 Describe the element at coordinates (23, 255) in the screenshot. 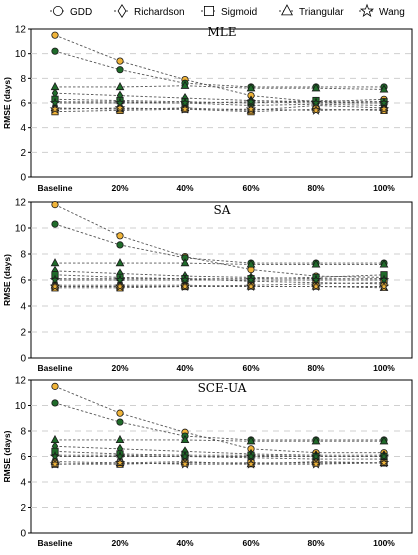

I see `y-tick-label: 8` at that location.